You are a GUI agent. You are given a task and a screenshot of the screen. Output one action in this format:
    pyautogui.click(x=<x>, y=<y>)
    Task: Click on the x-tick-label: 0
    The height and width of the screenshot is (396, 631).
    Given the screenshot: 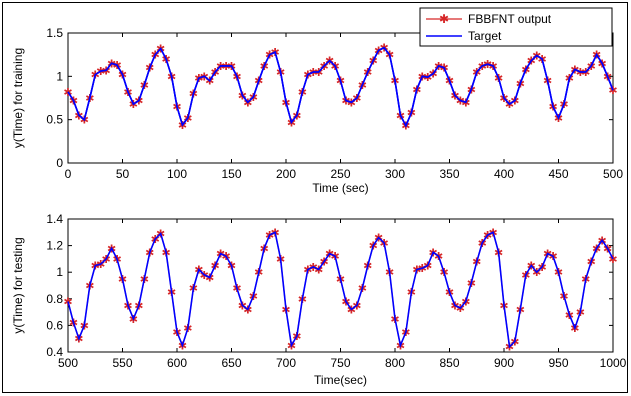 What is the action you would take?
    pyautogui.click(x=68, y=174)
    